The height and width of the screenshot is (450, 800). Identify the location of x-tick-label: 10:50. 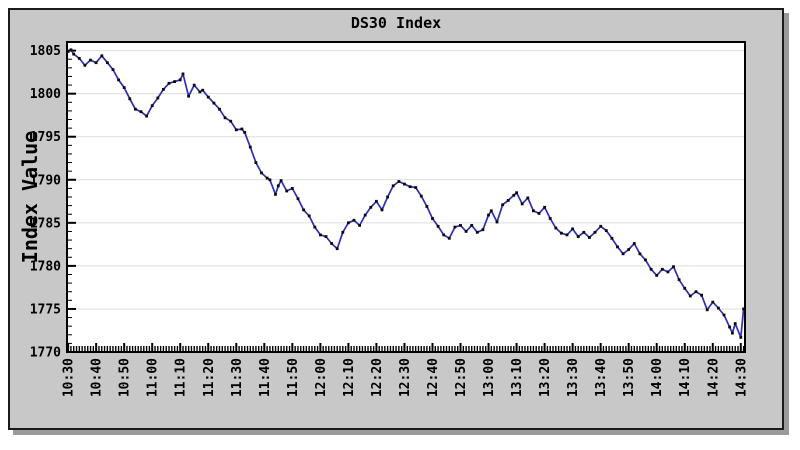
(125, 377).